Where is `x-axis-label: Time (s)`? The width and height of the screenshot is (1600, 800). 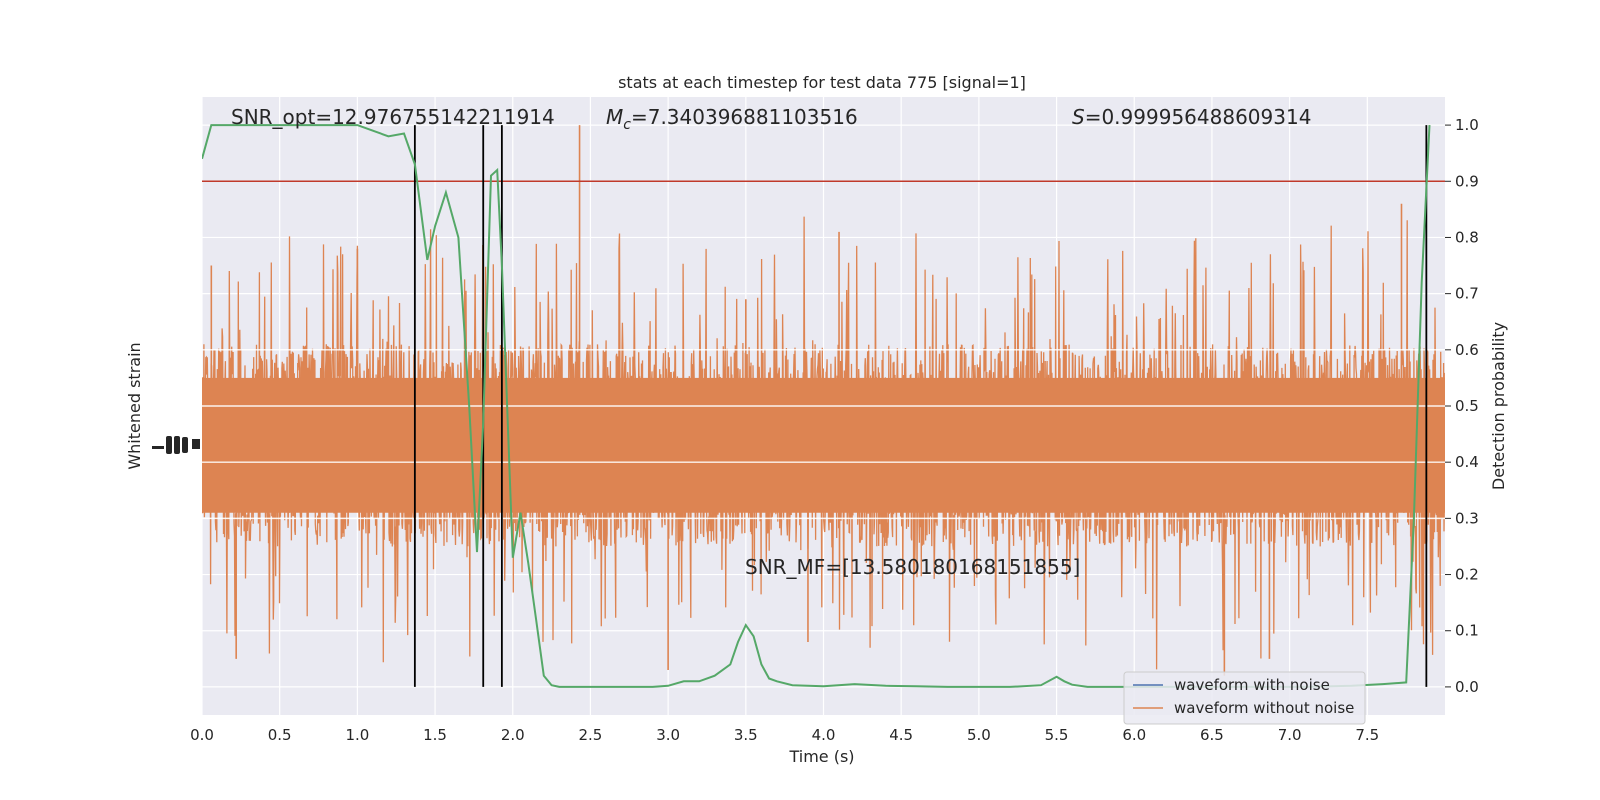
x-axis-label: Time (s) is located at coordinates (821, 756).